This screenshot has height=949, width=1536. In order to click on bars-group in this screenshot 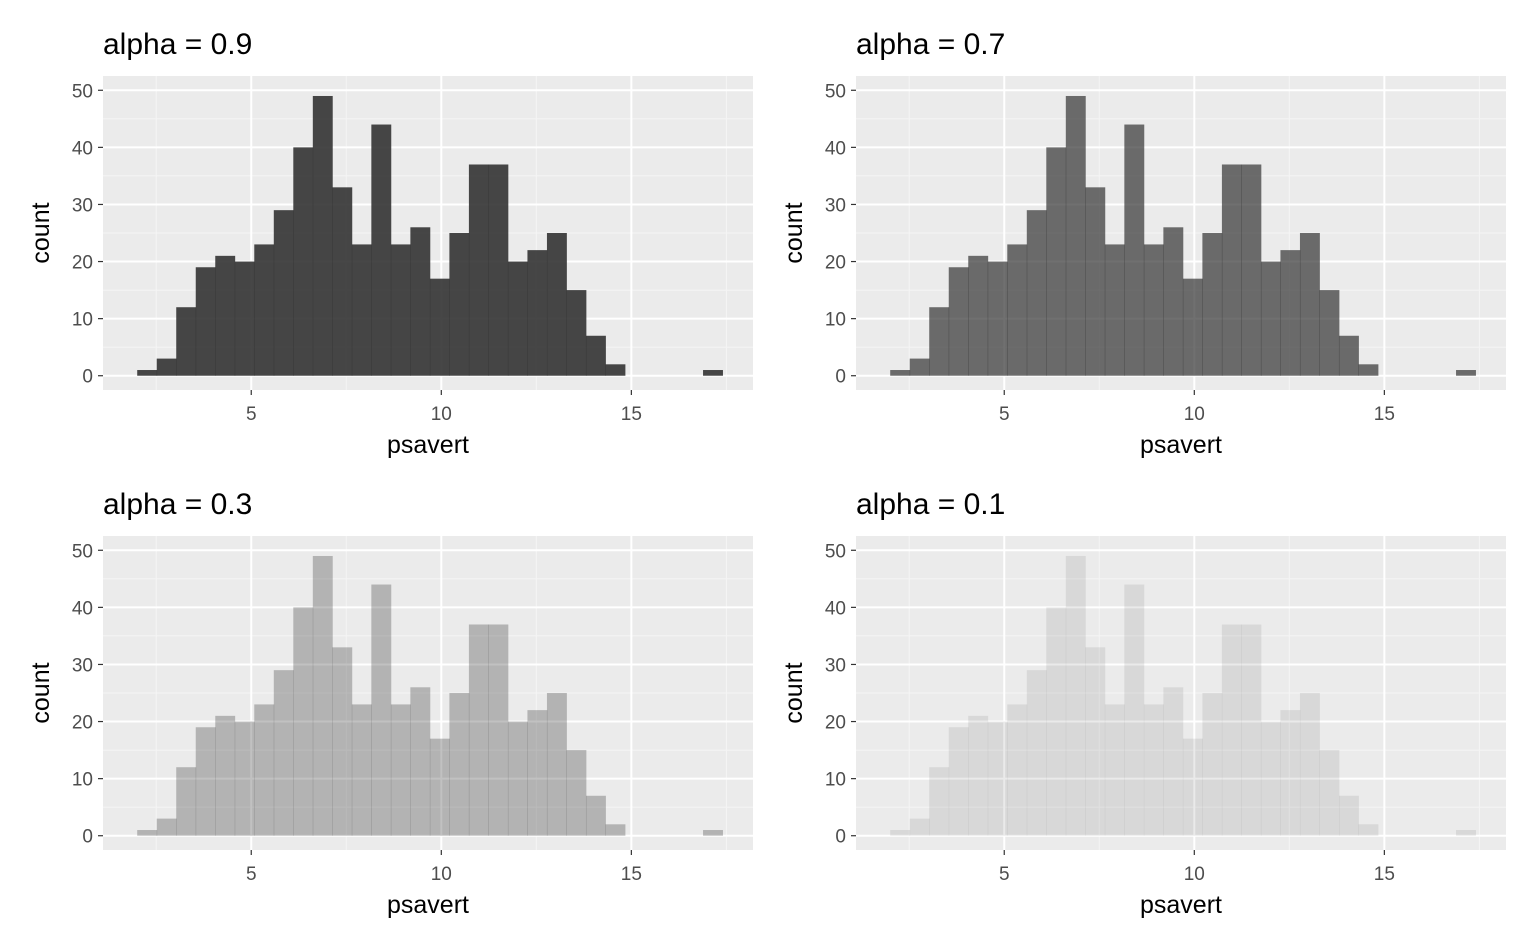, I will do `click(1183, 235)`.